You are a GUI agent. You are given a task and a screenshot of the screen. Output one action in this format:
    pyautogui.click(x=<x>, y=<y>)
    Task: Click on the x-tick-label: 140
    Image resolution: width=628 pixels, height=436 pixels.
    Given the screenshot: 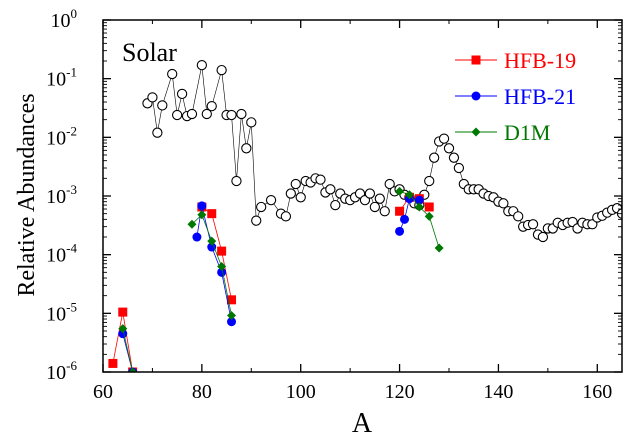 What is the action you would take?
    pyautogui.click(x=498, y=392)
    